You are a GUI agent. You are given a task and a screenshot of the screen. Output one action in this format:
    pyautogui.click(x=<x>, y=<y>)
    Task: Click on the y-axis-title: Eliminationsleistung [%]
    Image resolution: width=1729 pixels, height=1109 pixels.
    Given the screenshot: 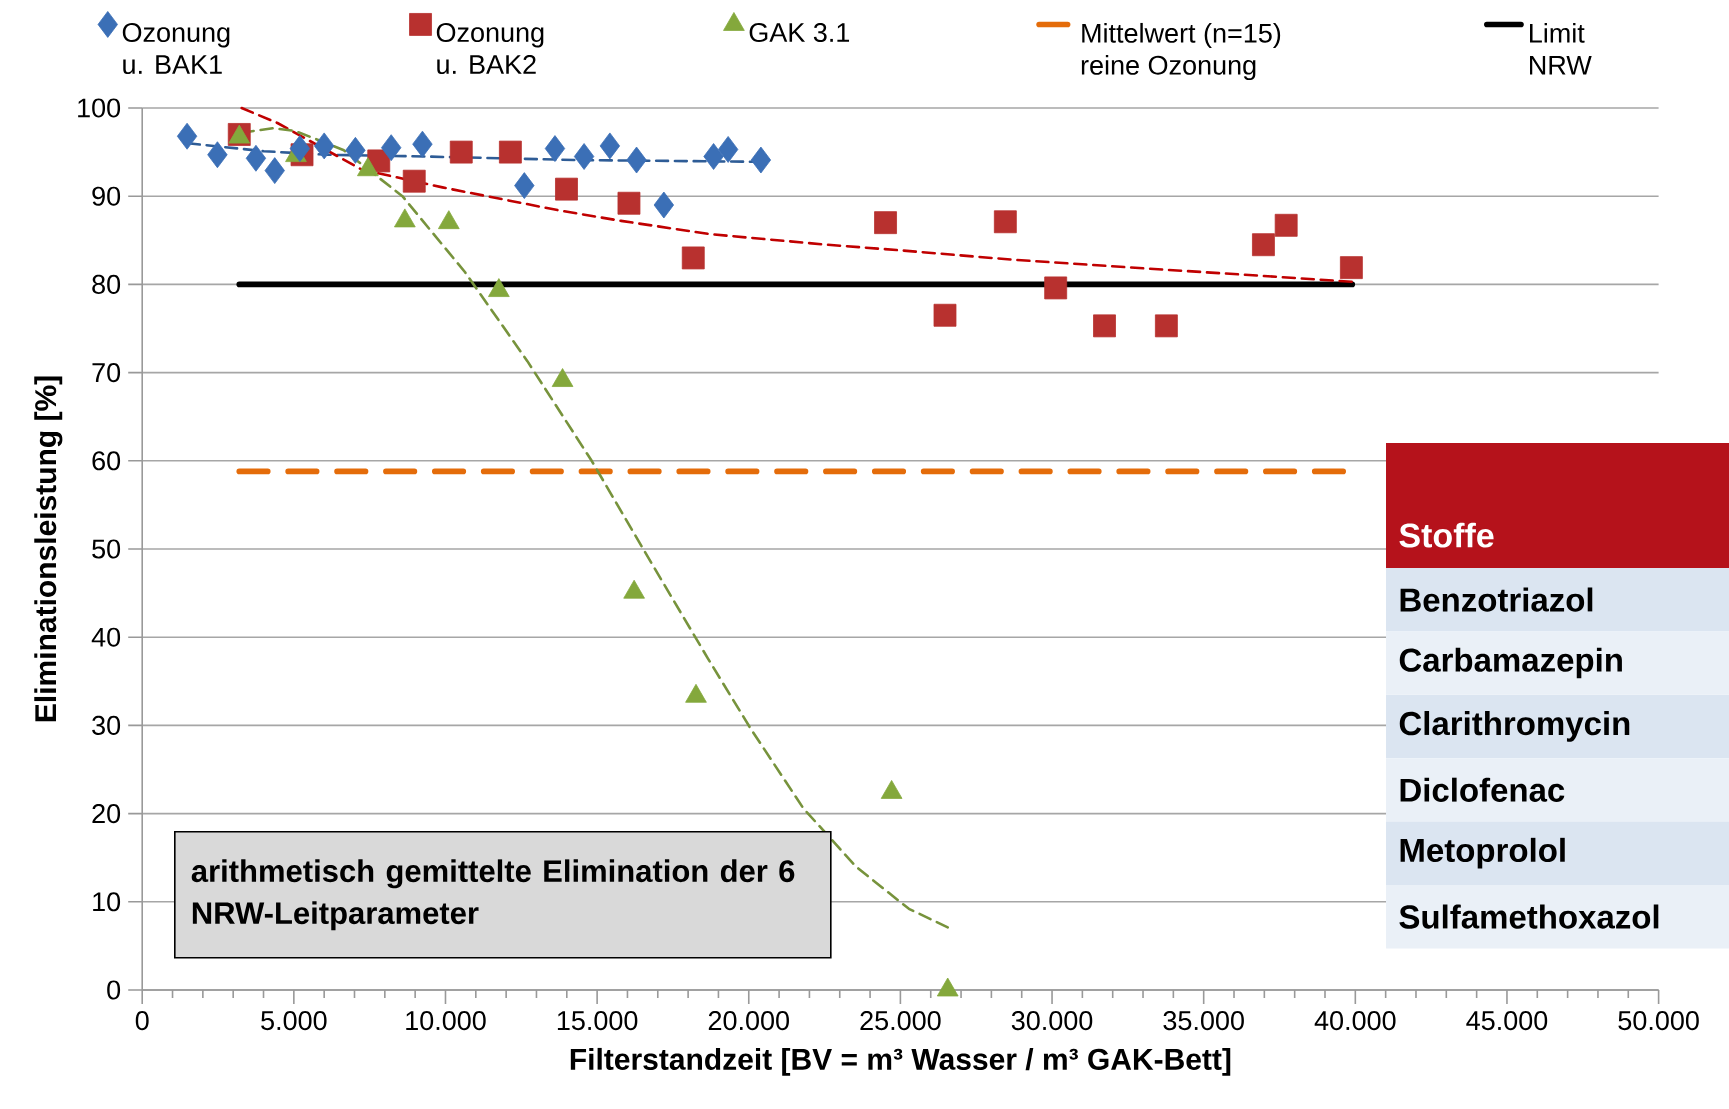 What is the action you would take?
    pyautogui.click(x=48, y=549)
    